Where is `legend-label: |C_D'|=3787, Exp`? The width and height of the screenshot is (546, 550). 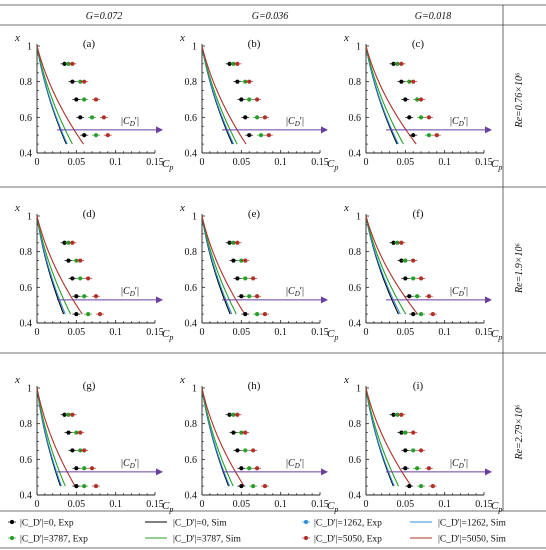 legend-label: |C_D'|=3787, Exp is located at coordinates (54, 540).